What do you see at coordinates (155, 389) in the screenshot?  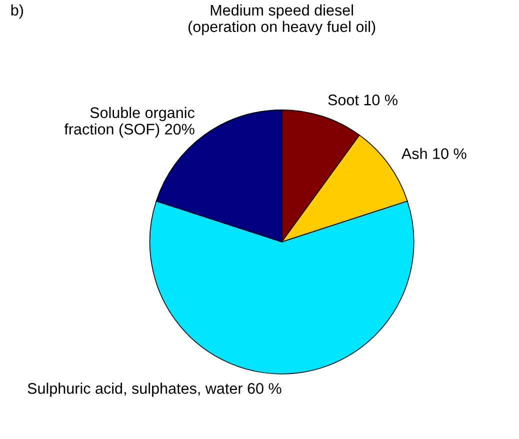 I see `slice-label: Sulphuric acid, sulphates, water 60 %` at bounding box center [155, 389].